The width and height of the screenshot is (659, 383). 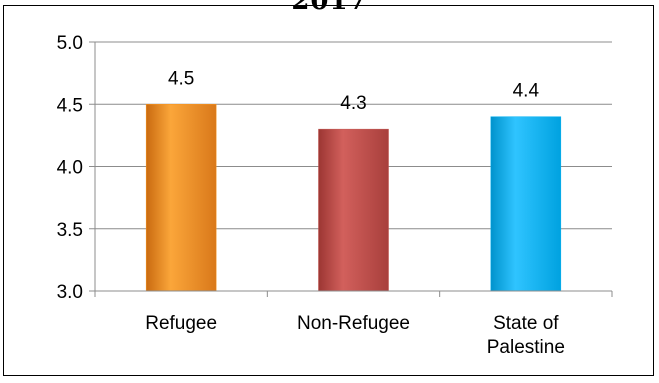 I want to click on x-tick-label: Palestine, so click(x=526, y=347).